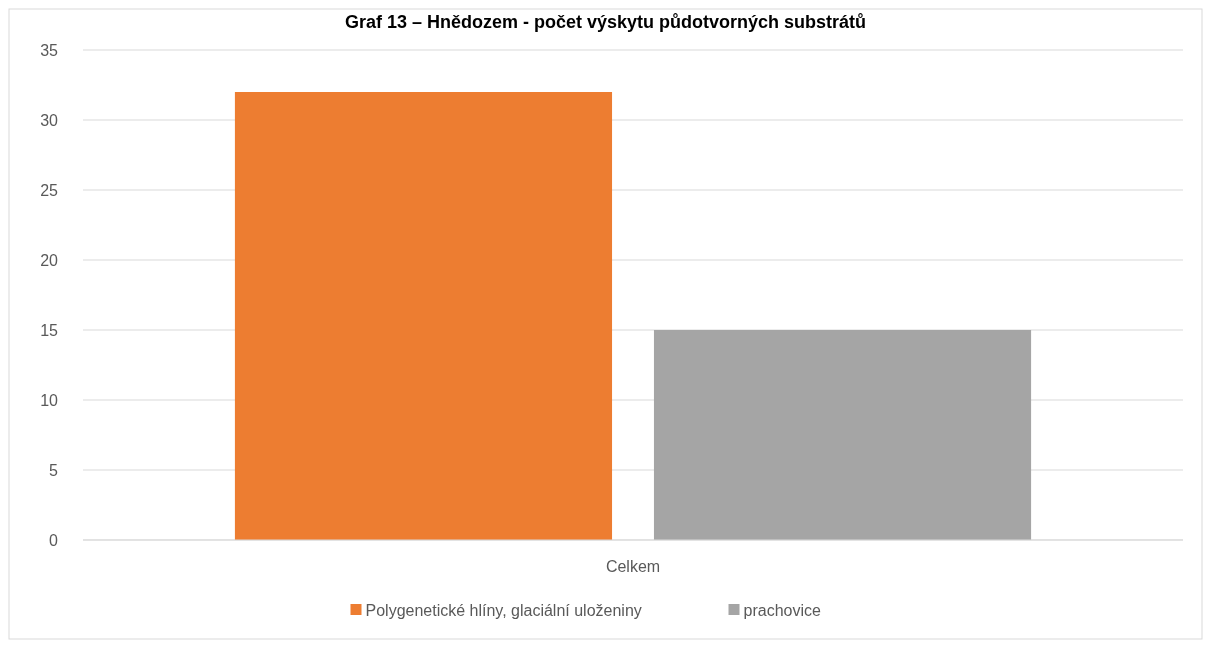 The image size is (1213, 648). Describe the element at coordinates (49, 50) in the screenshot. I see `y-tick-label: 35` at that location.